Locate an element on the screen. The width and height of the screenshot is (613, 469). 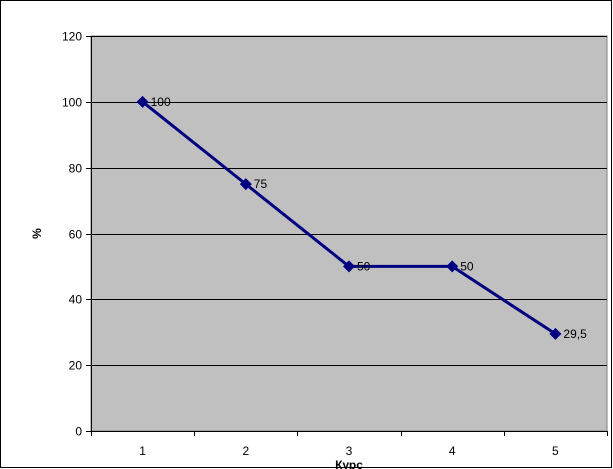
x-tick-label-3: 4 is located at coordinates (452, 451).